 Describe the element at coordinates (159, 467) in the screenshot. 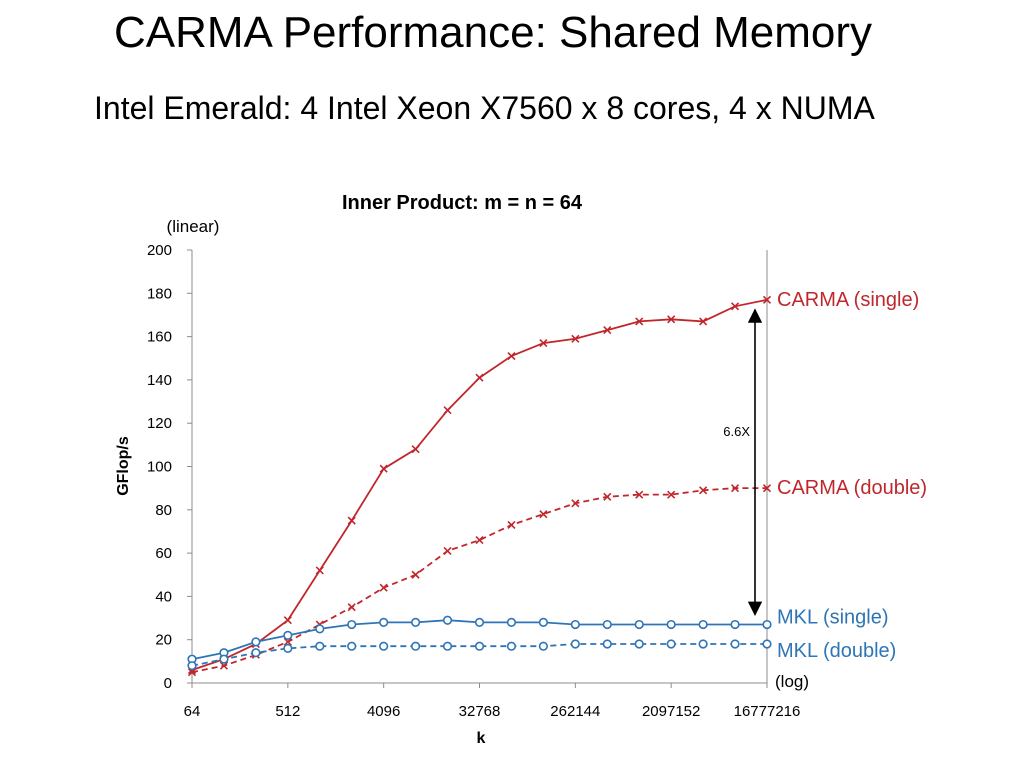

I see `y-tick-label: 100` at that location.